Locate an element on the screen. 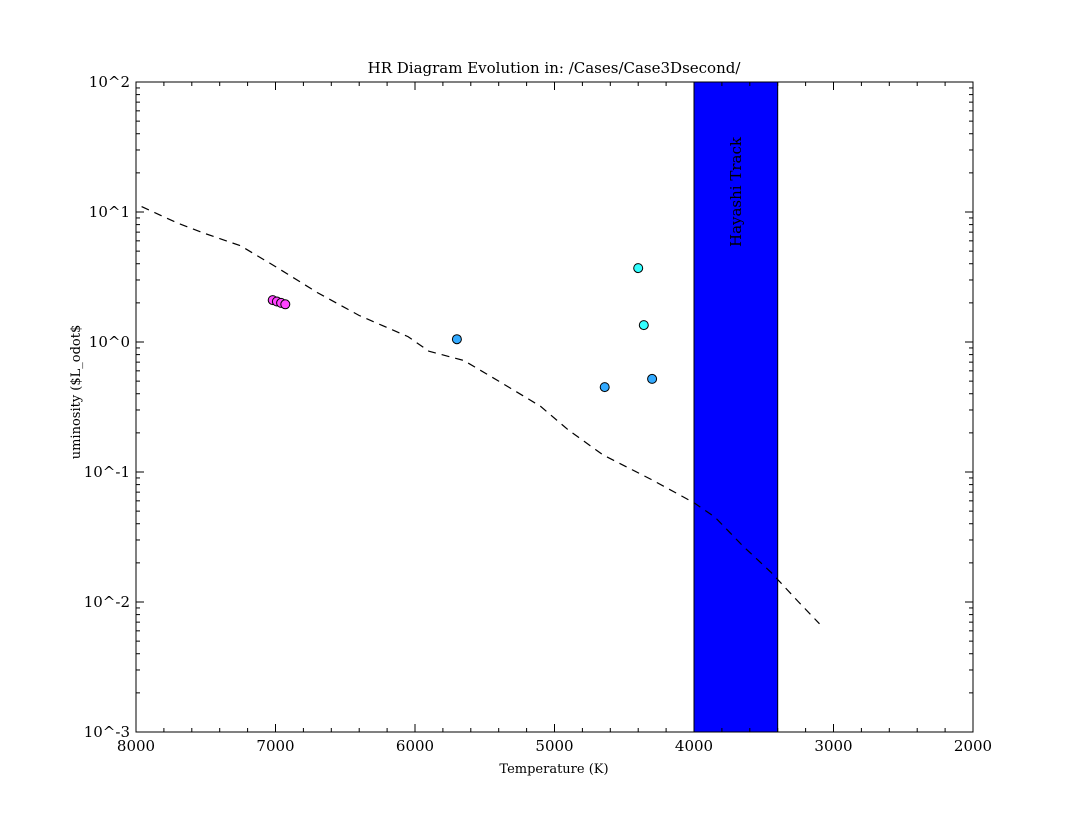 Image resolution: width=1082 pixels, height=814 pixels. y-tick-label: 10^-3 is located at coordinates (107, 732).